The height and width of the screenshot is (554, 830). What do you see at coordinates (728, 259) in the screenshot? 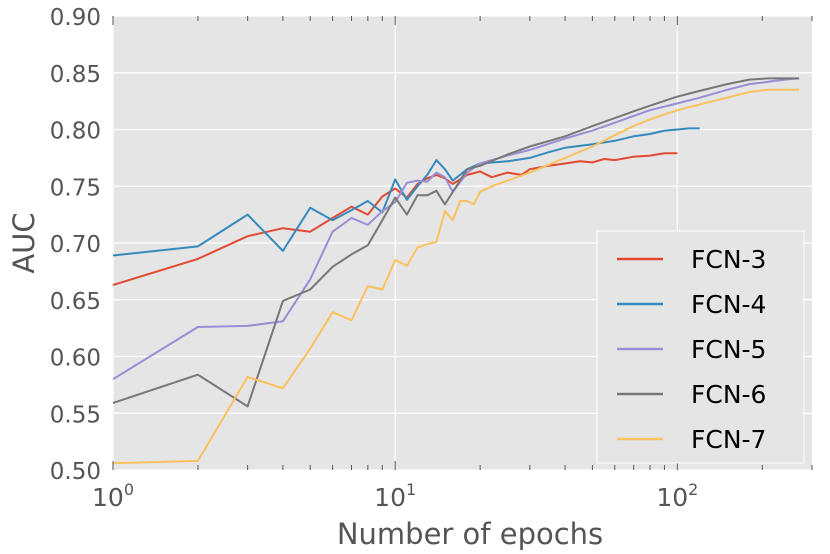
I see `legend-label: FCN-3` at bounding box center [728, 259].